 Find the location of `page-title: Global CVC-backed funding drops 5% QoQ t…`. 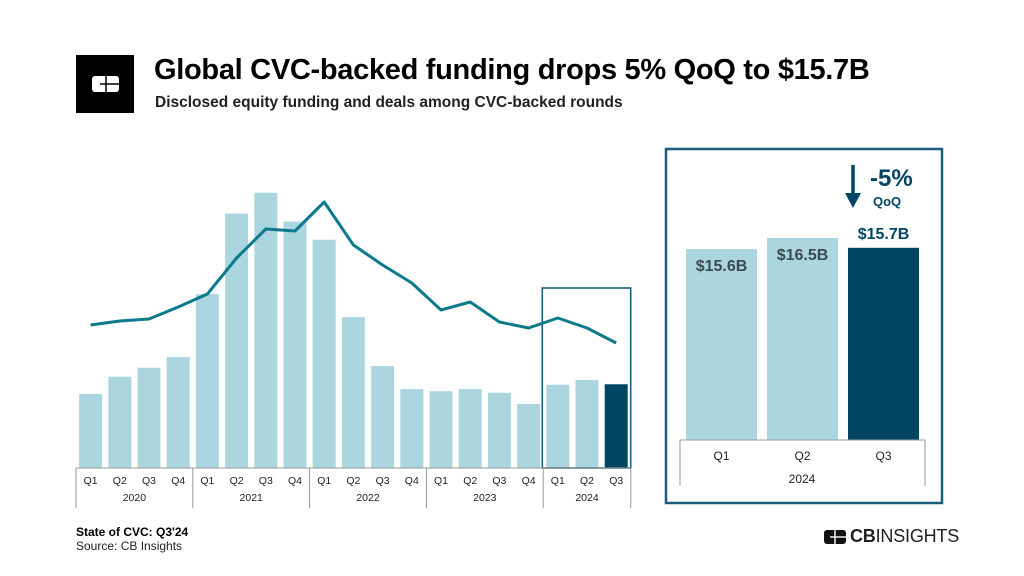

page-title: Global CVC-backed funding drops 5% QoQ t… is located at coordinates (512, 70).